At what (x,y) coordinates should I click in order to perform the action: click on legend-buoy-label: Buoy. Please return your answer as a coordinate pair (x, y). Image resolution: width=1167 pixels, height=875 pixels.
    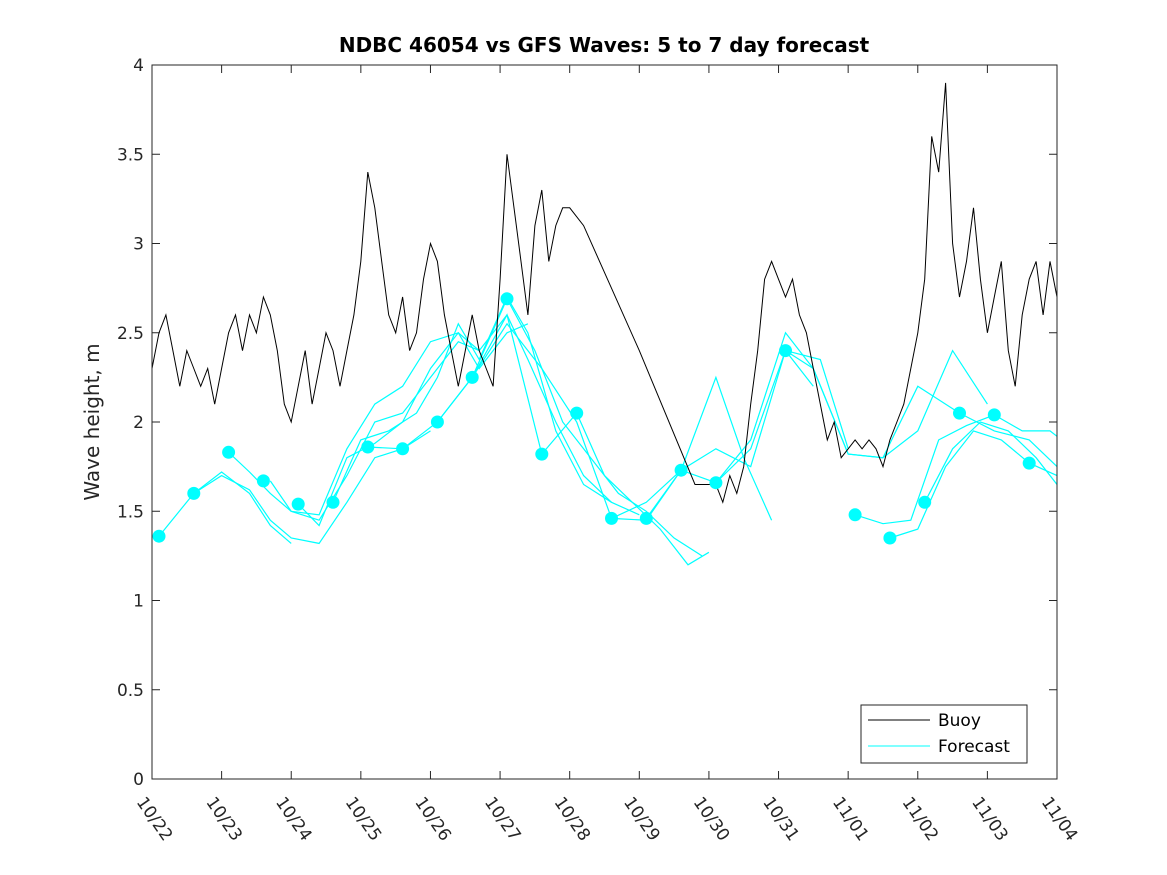
    Looking at the image, I should click on (959, 721).